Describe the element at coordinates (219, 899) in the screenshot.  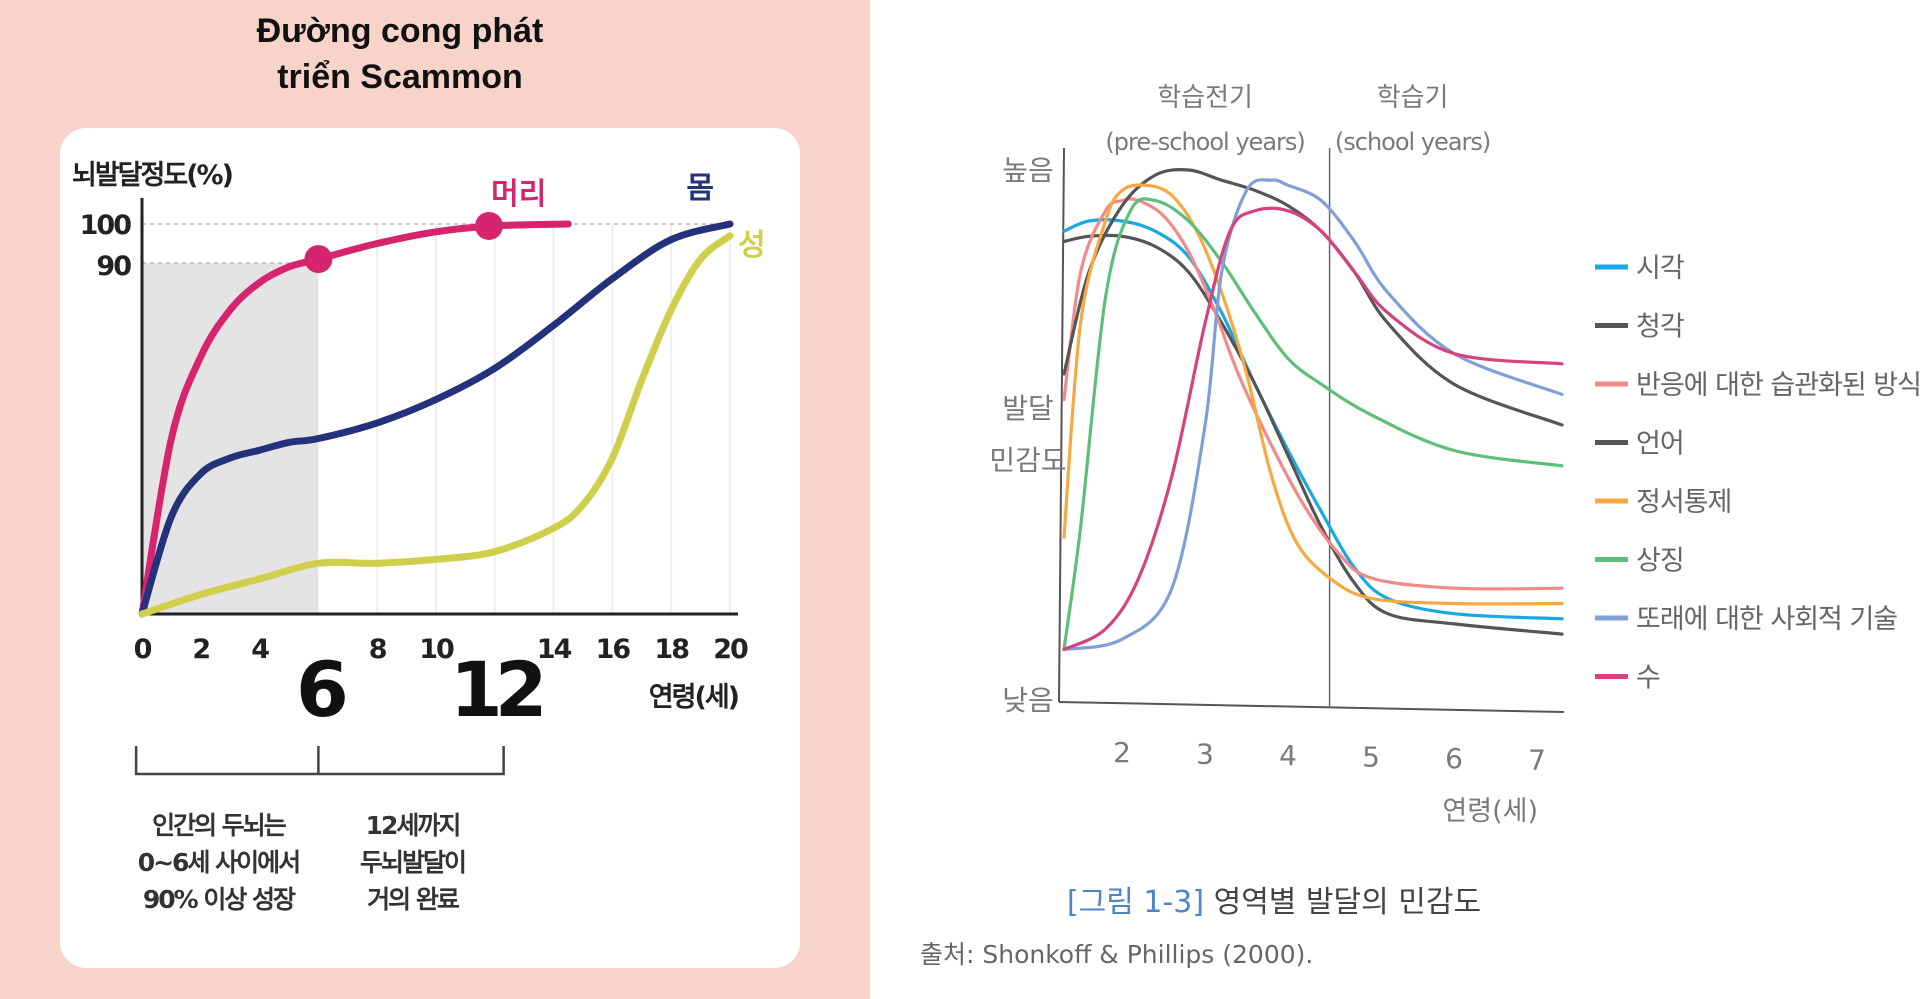
I see `bracket-note: 90% 이상 성장` at that location.